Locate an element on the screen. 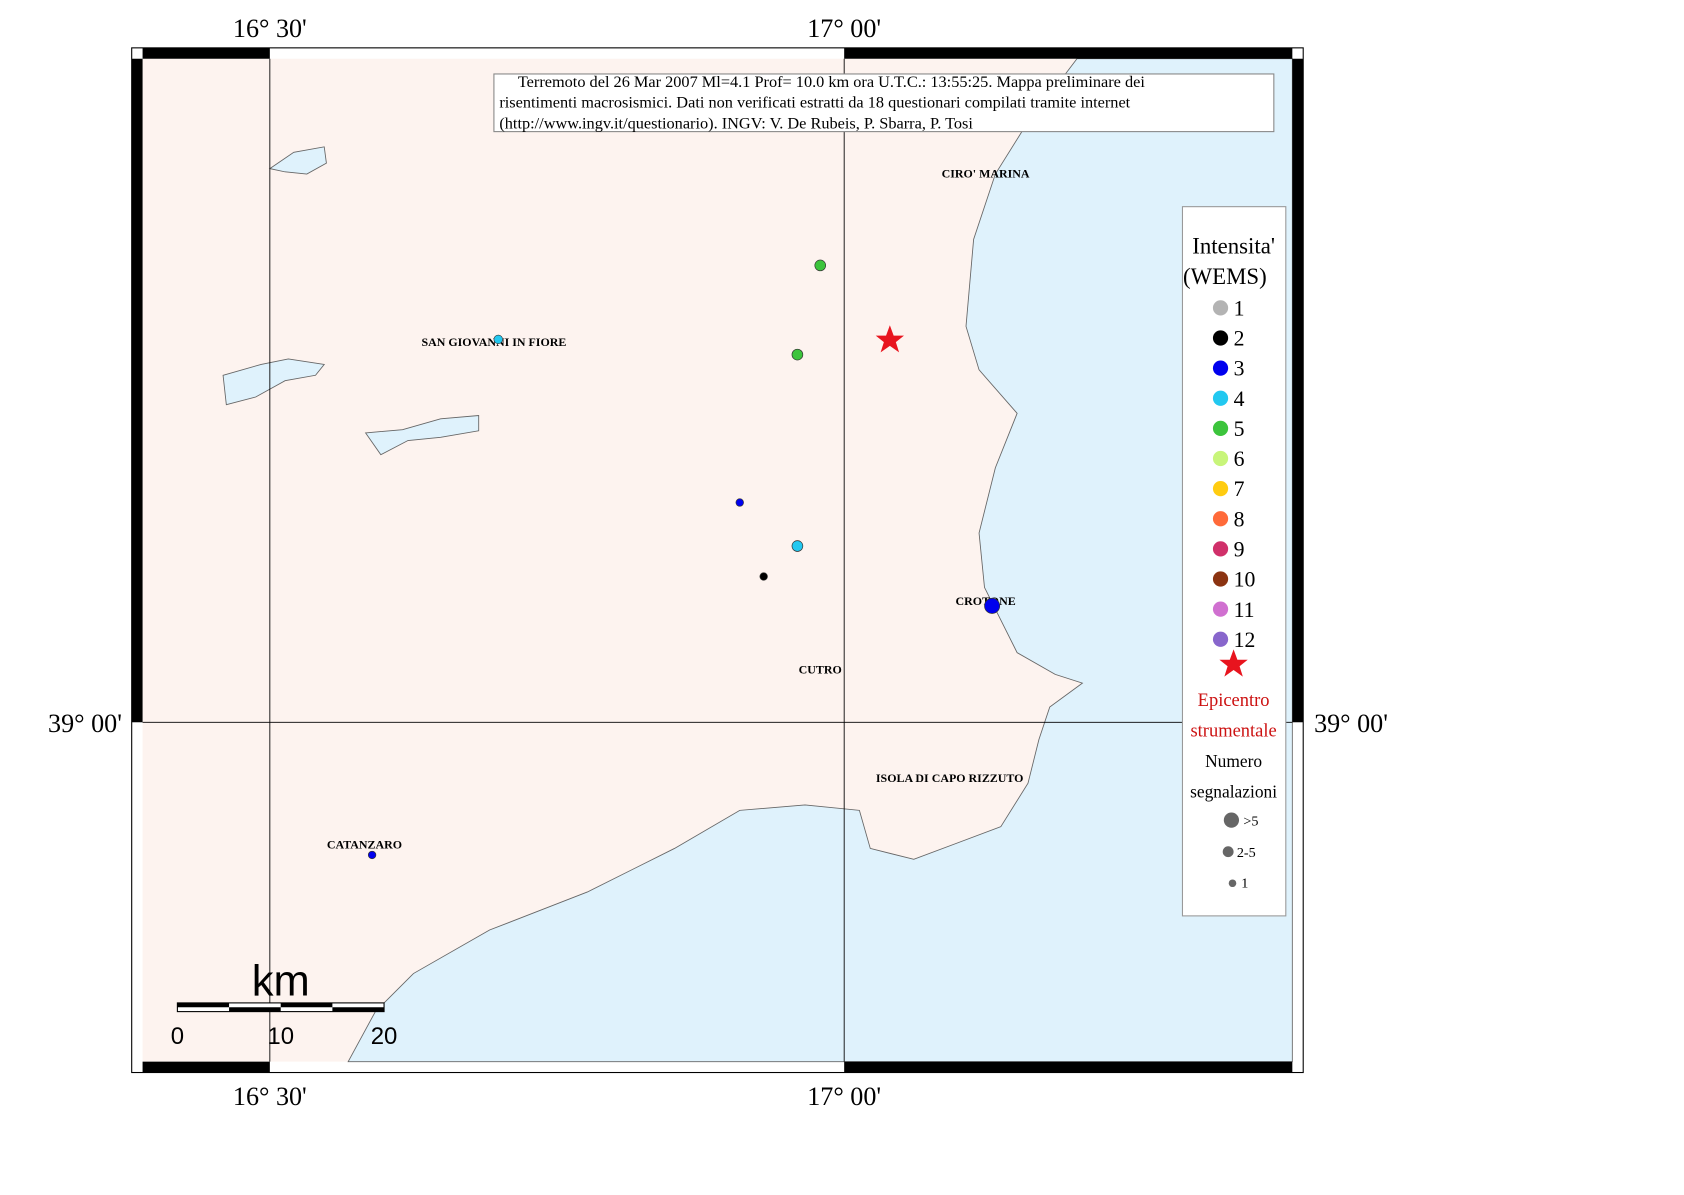 This screenshot has height=1195, width=1684. legend-count-title: Numero is located at coordinates (1233, 761).